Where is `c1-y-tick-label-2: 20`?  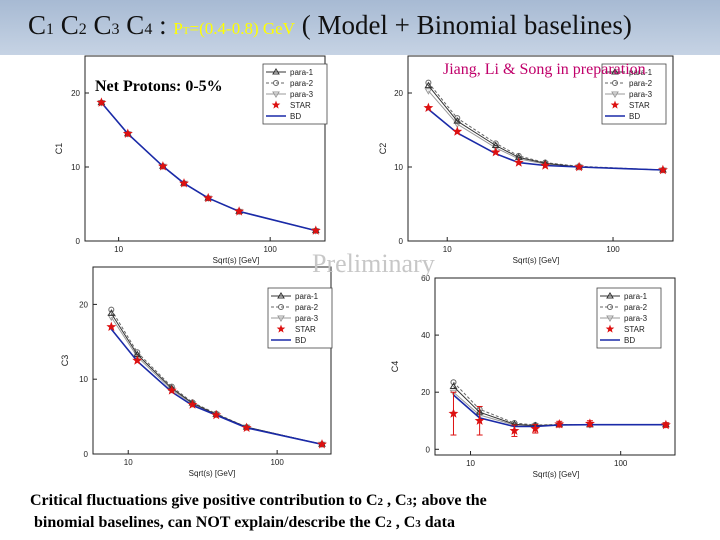
c1-y-tick-label-2: 20 is located at coordinates (75, 93).